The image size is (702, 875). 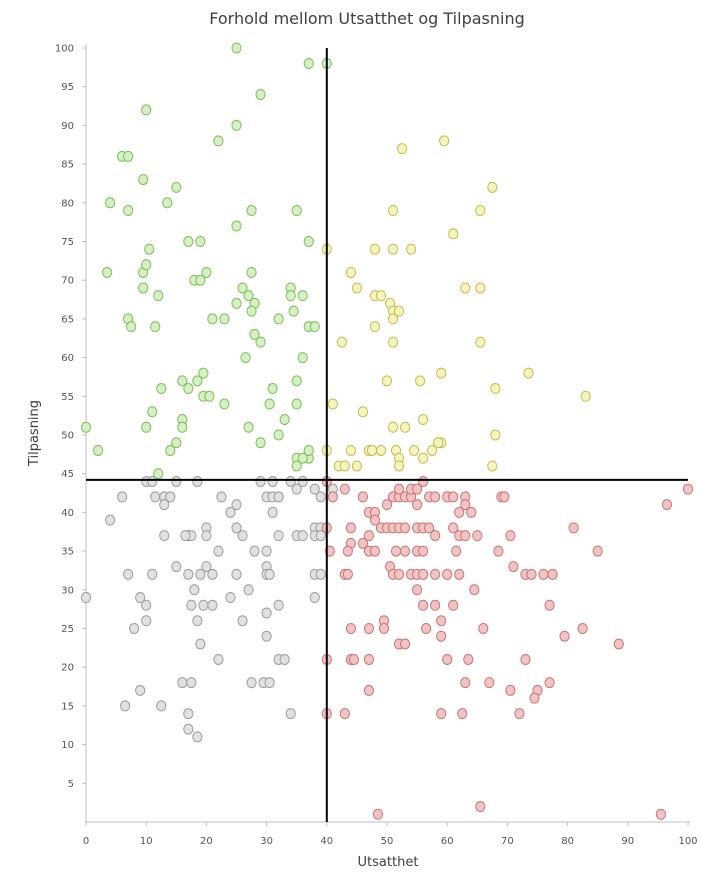 I want to click on y-tick-label: 100, so click(x=64, y=49).